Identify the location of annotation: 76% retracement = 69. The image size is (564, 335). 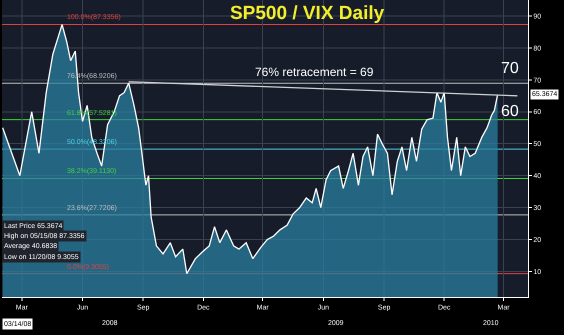
(314, 72).